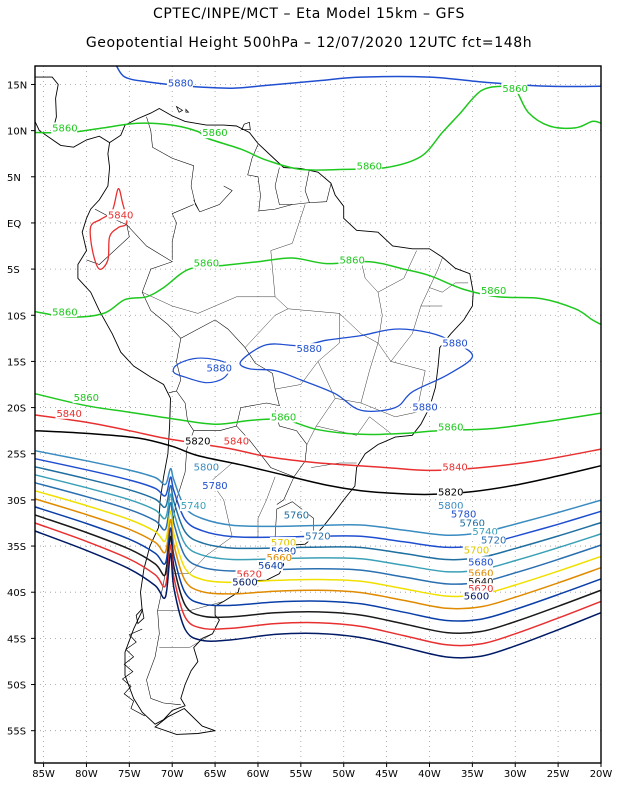  What do you see at coordinates (493, 540) in the screenshot?
I see `contour-label: 5720` at bounding box center [493, 540].